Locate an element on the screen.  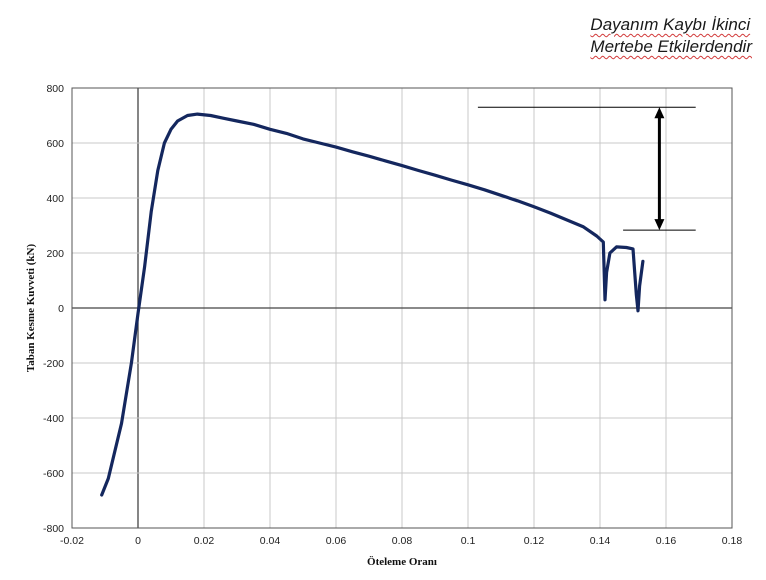
arrow-head-up is located at coordinates (659, 113).